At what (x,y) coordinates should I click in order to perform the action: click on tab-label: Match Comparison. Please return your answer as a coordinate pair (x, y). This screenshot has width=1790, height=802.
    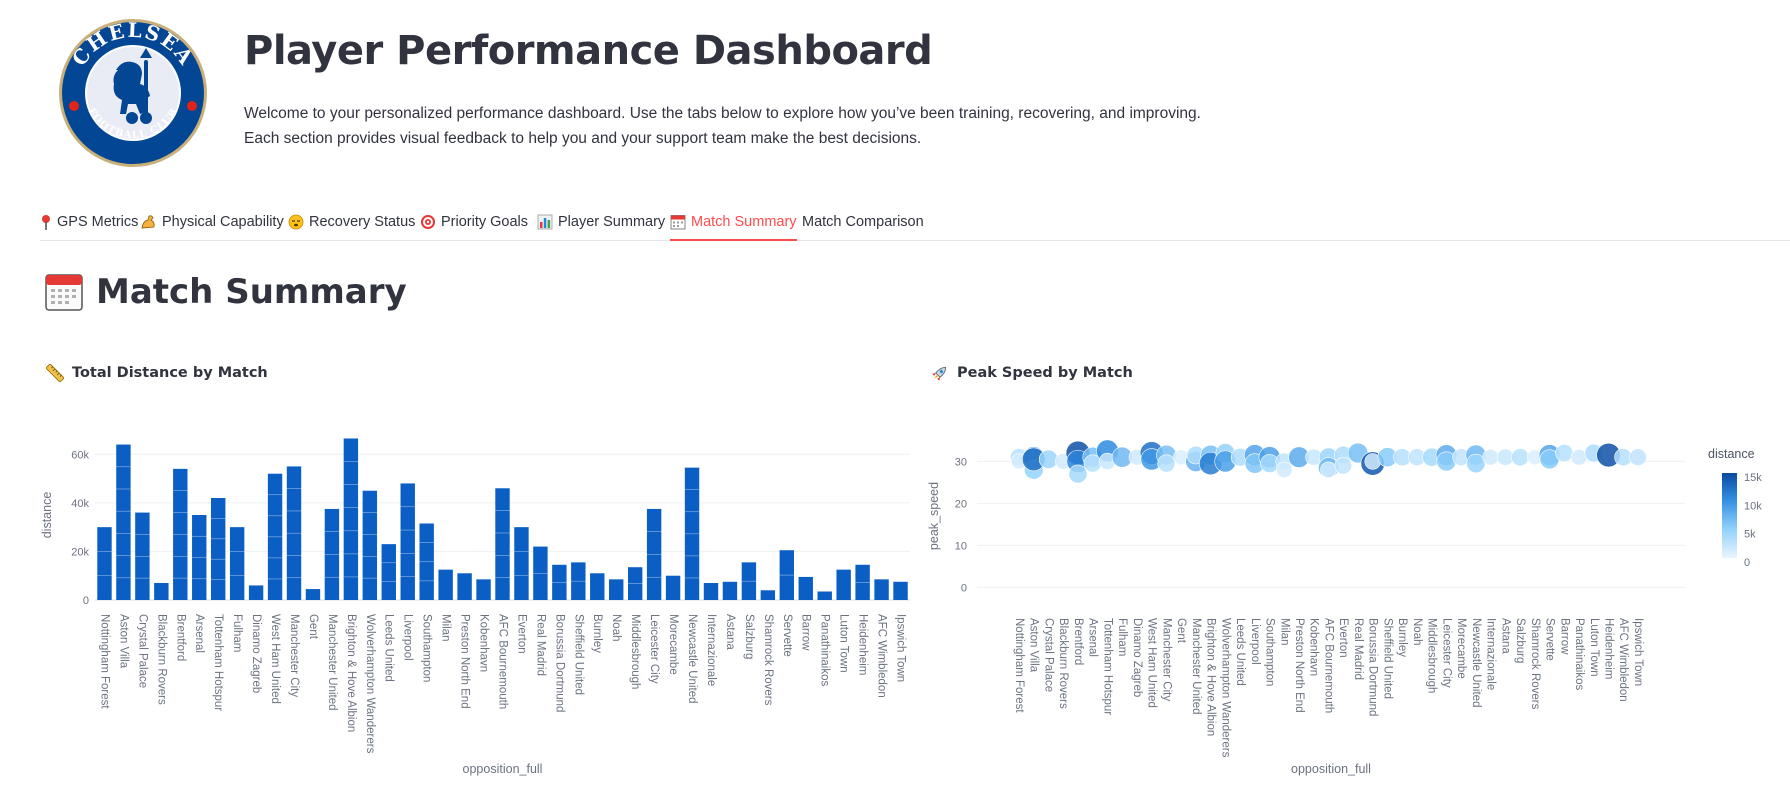
    Looking at the image, I should click on (863, 222).